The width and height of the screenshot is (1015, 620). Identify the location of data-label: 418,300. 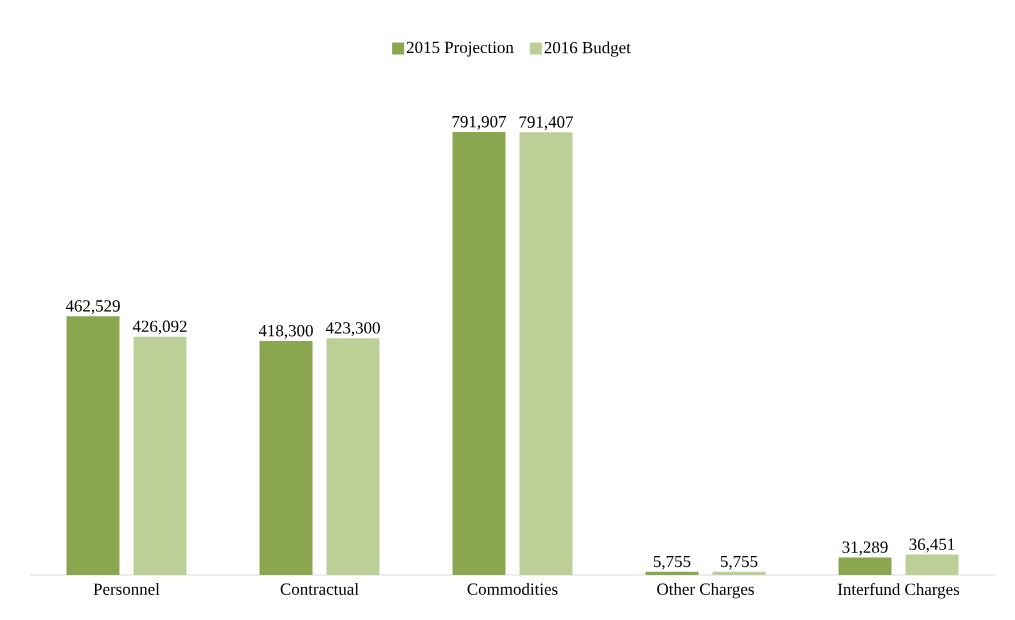
(285, 331).